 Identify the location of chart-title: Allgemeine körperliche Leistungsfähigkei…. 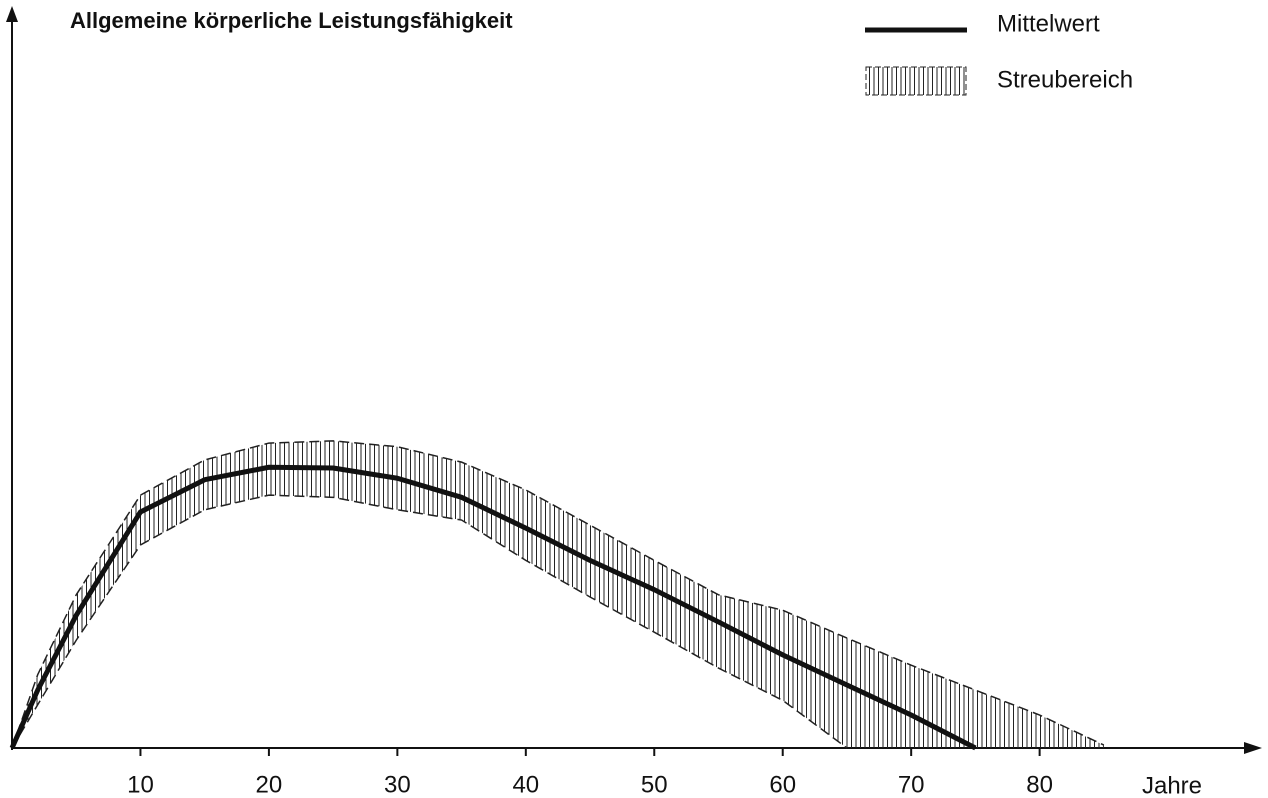
(291, 20).